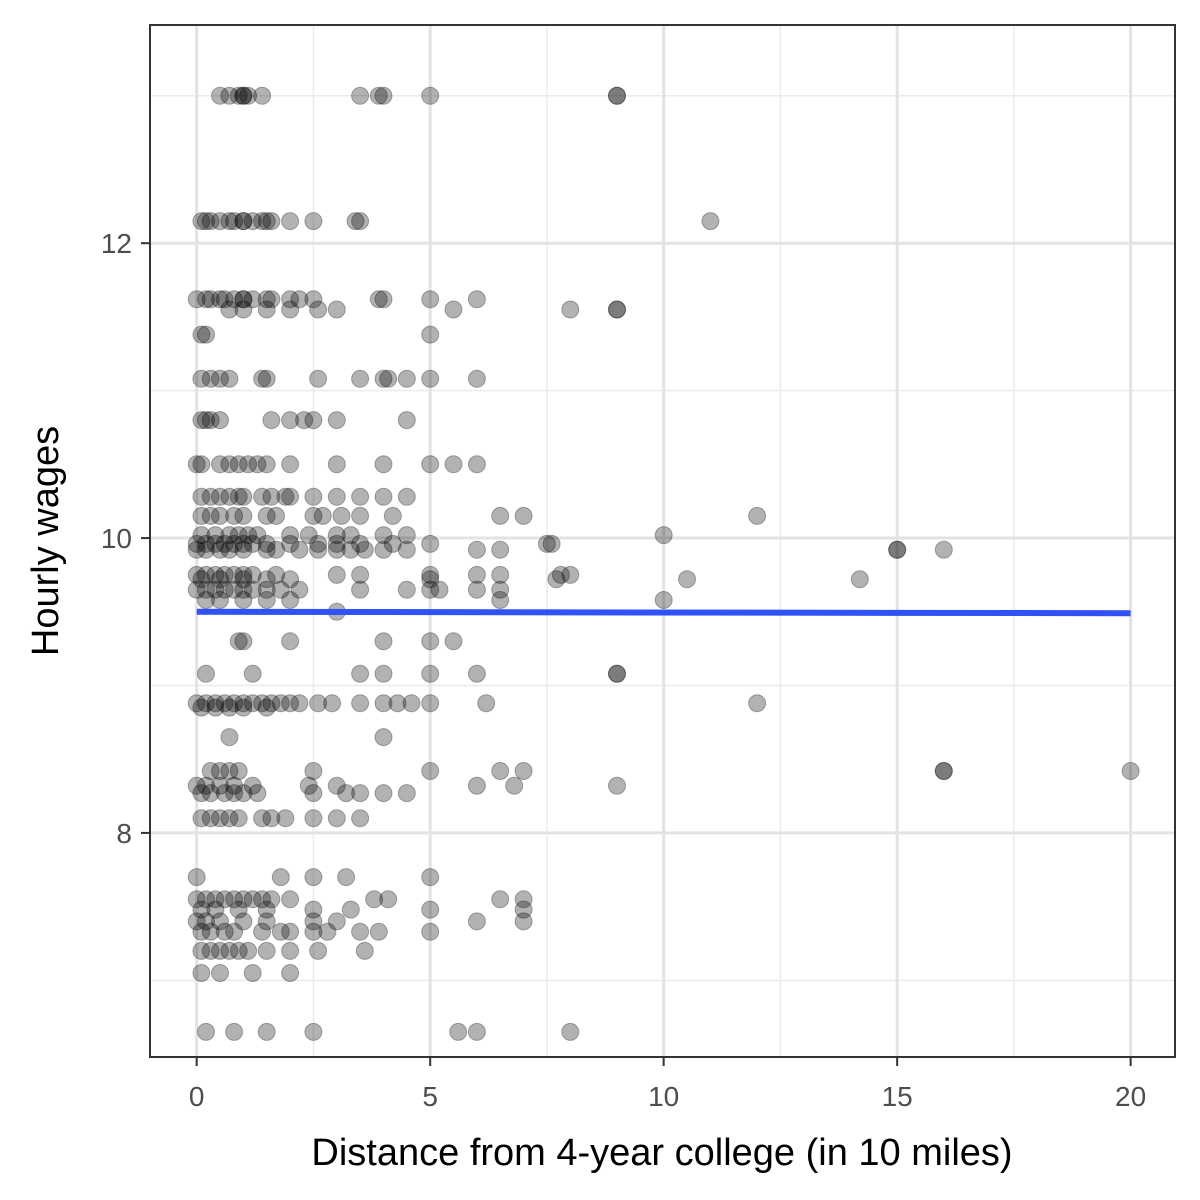  Describe the element at coordinates (116, 243) in the screenshot. I see `y-tick-label: 12` at that location.